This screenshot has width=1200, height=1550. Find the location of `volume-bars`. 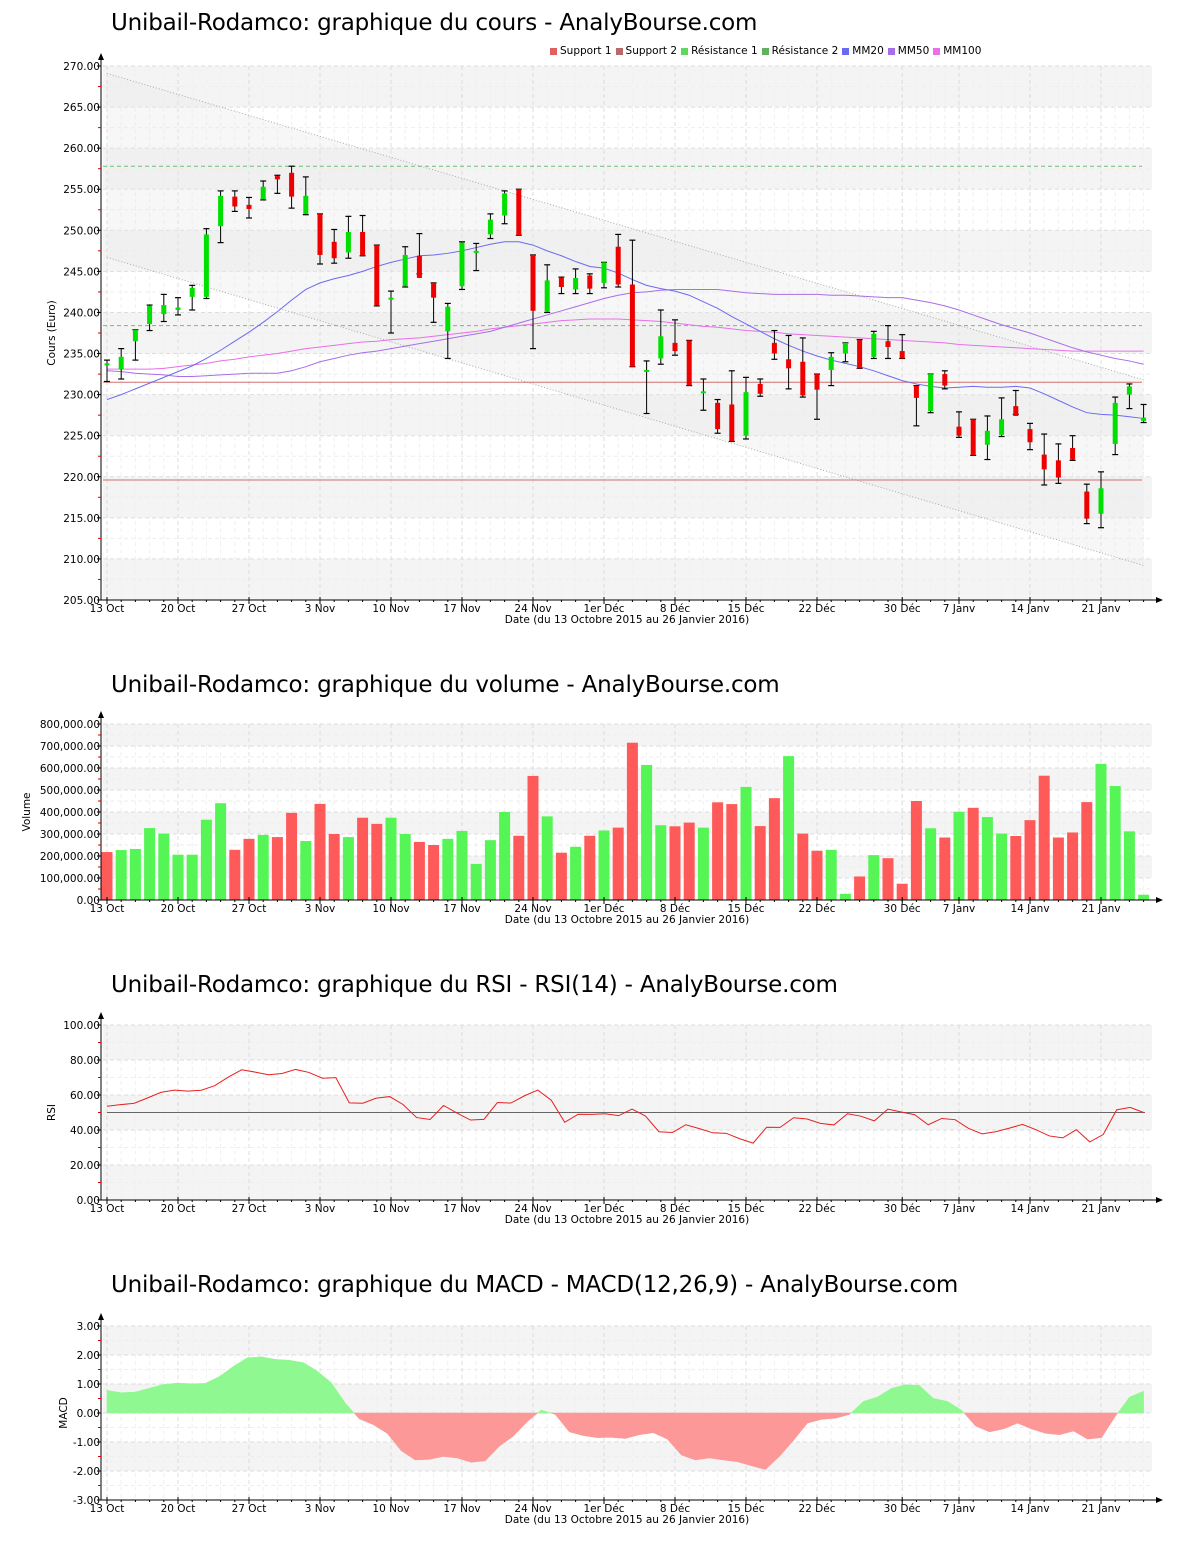

volume-bars is located at coordinates (625, 821).